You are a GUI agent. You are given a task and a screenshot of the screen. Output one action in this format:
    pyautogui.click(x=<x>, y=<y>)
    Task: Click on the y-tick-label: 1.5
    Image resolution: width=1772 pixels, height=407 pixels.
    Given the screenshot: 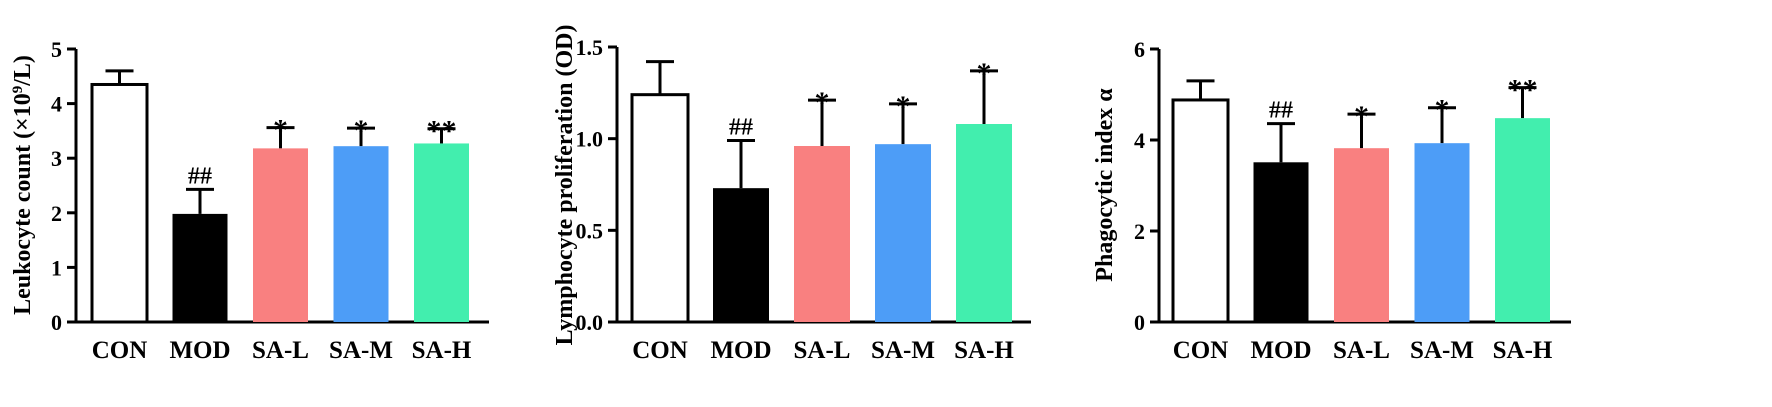 What is the action you would take?
    pyautogui.click(x=590, y=47)
    